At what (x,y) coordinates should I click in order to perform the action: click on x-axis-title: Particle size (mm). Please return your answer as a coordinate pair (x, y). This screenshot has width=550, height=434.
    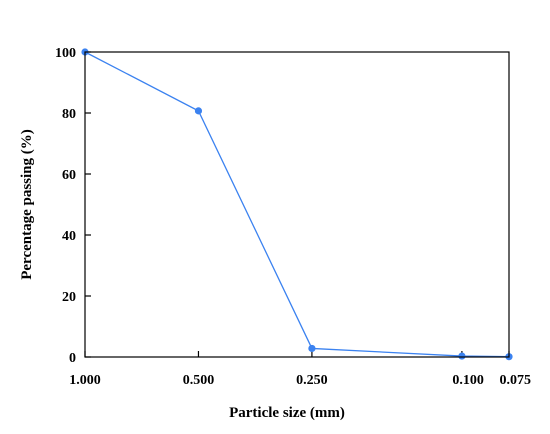
    Looking at the image, I should click on (287, 413).